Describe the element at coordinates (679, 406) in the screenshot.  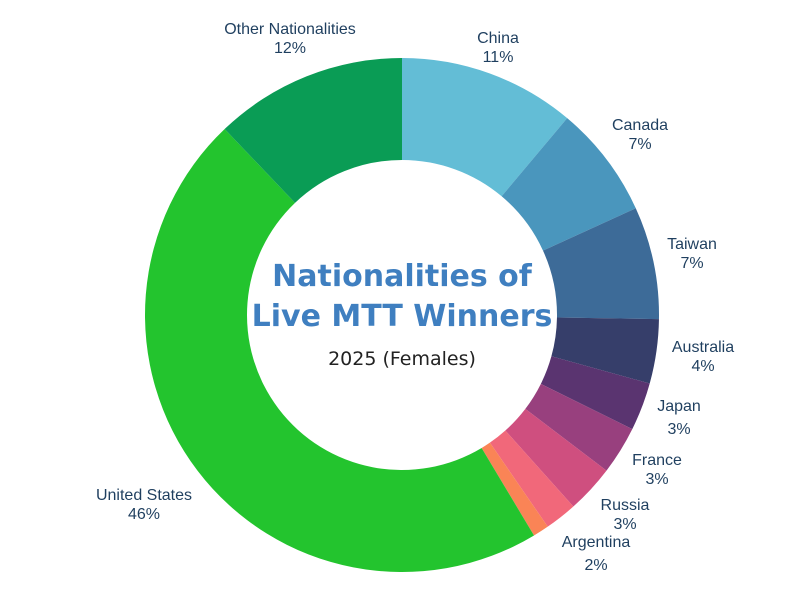
I see `label-japan-name: Japan` at that location.